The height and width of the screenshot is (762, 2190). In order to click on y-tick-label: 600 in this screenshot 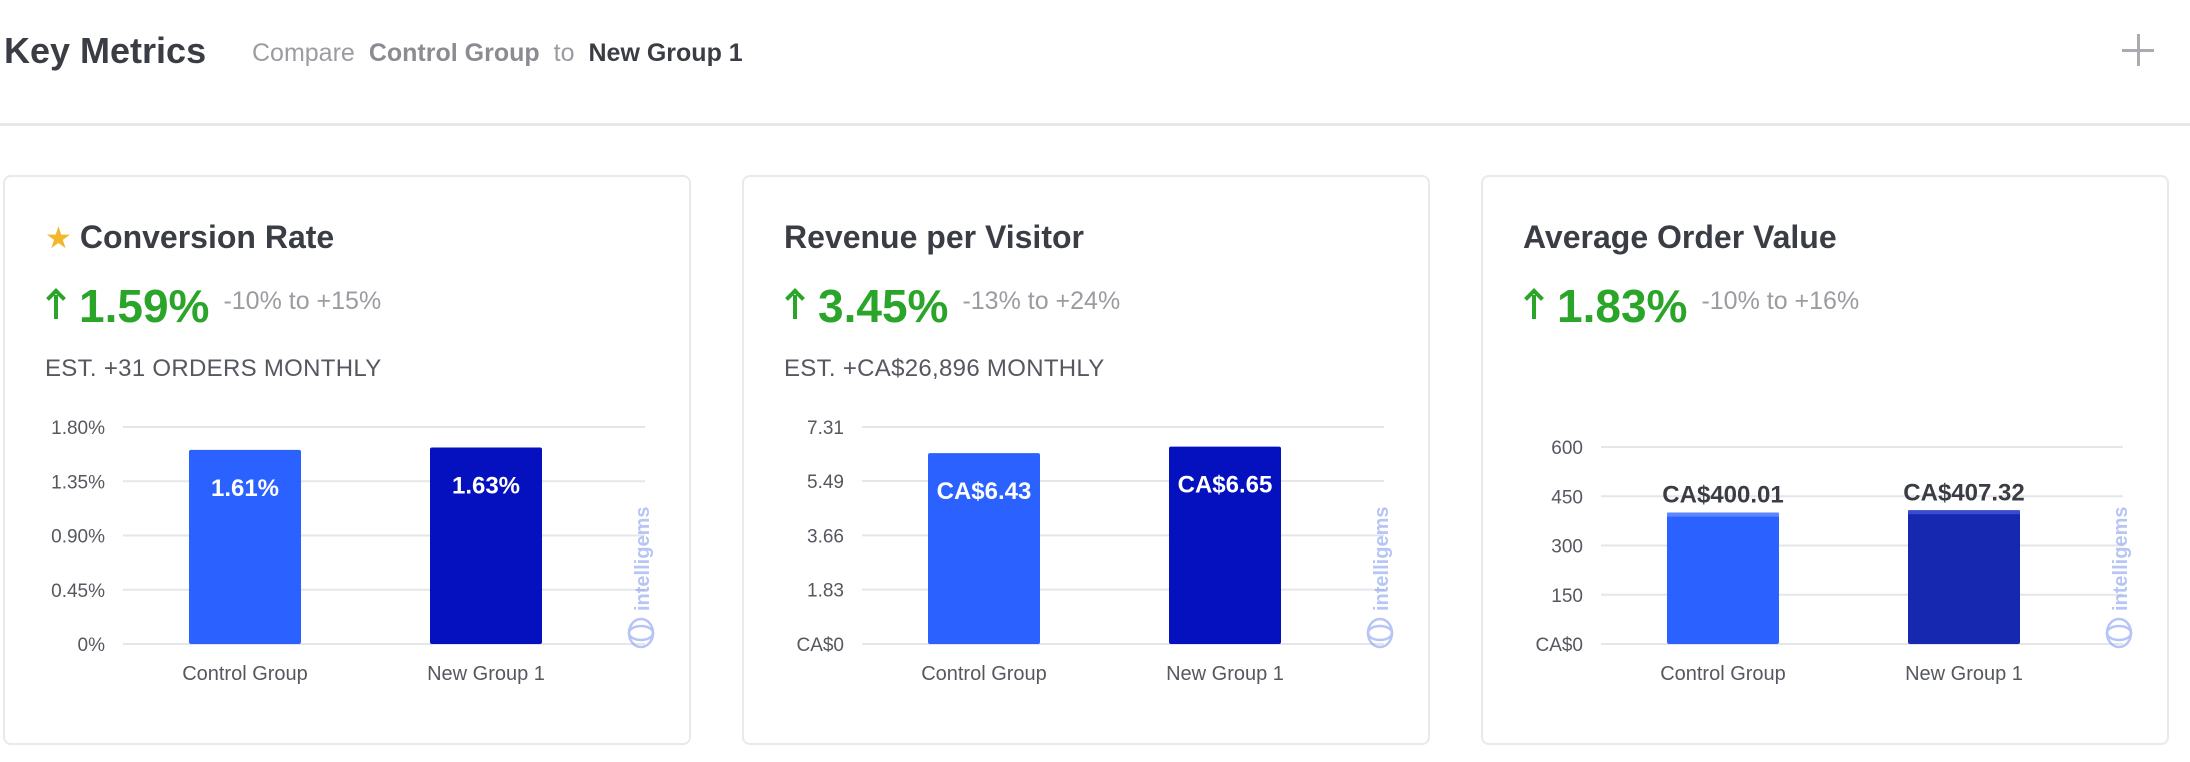, I will do `click(1567, 448)`.